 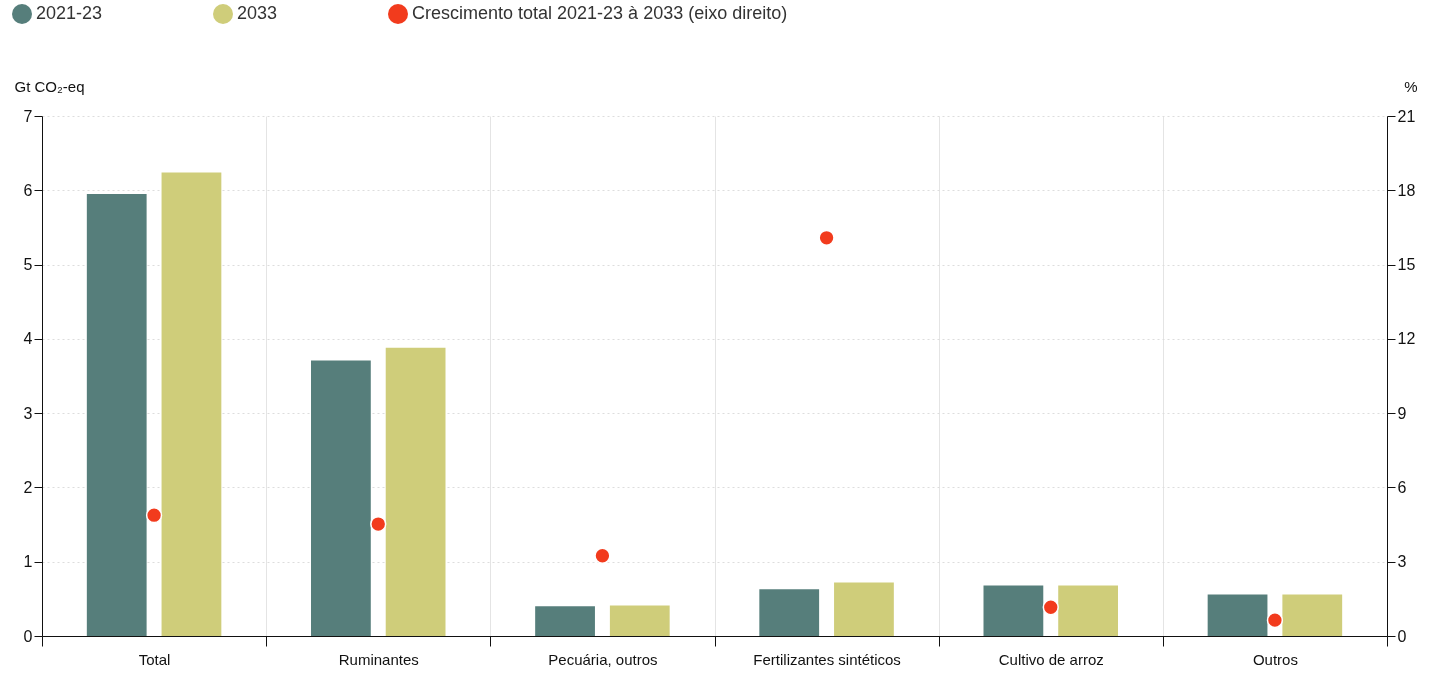 I want to click on legend-label: Crescimento total 2021-23 à 2033 (eixo direito), so click(x=600, y=13).